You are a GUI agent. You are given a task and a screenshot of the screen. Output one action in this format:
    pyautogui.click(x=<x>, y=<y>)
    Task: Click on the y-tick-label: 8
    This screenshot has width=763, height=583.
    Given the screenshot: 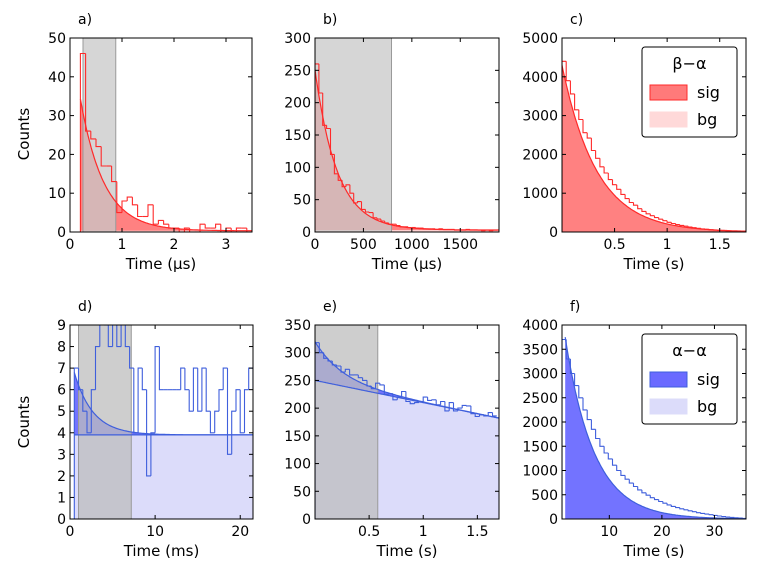 What is the action you would take?
    pyautogui.click(x=61, y=348)
    